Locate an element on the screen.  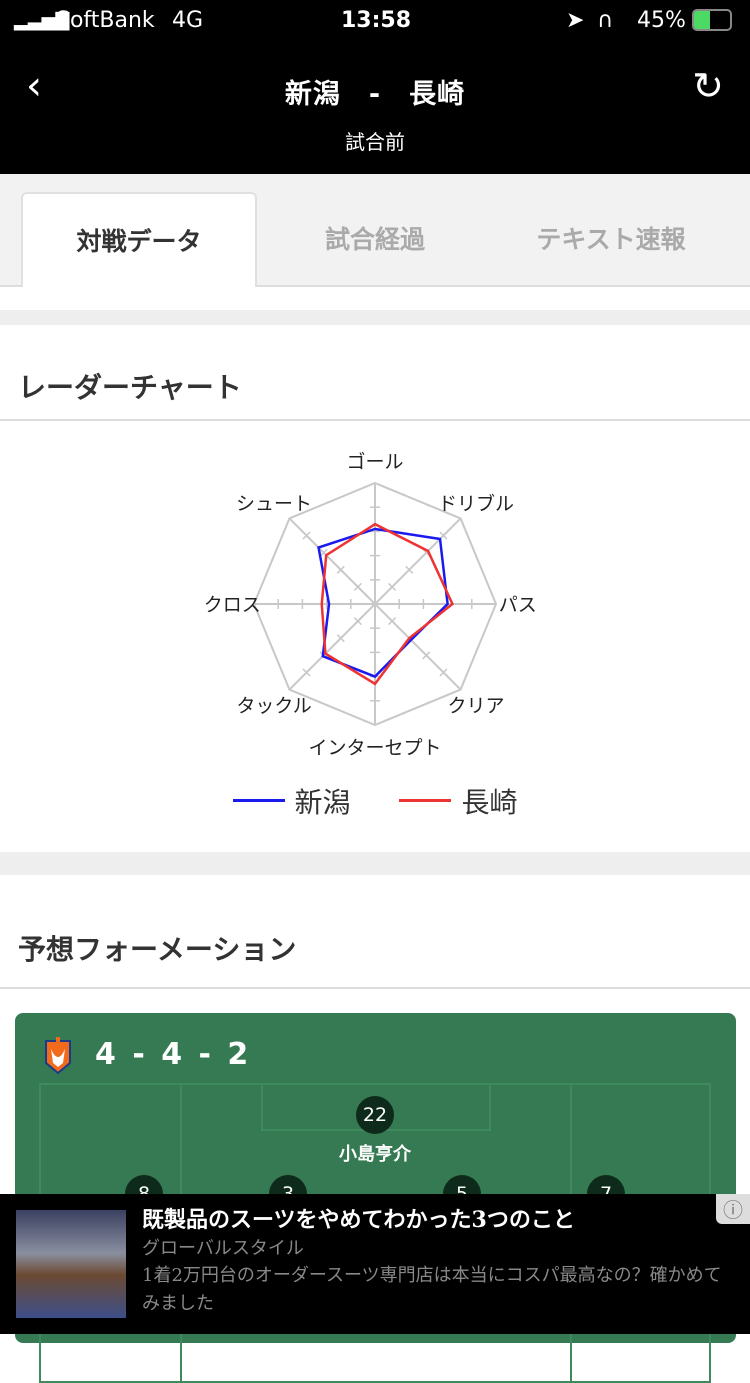
radar-section-title: レーダーチャート is located at coordinates (130, 387).